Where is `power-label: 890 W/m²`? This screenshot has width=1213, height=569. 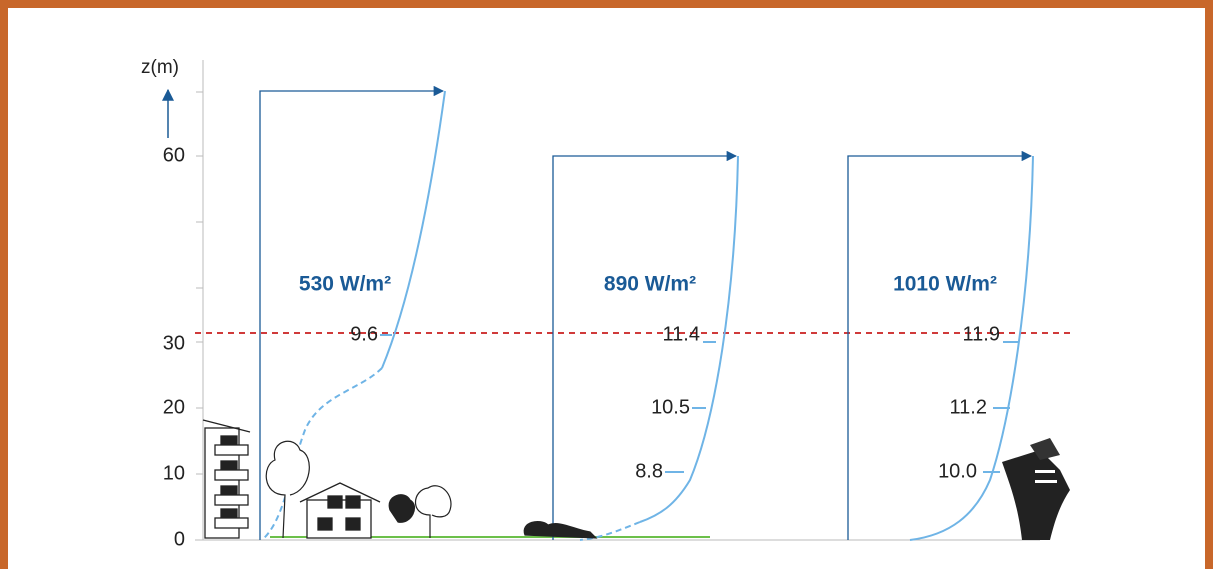 power-label: 890 W/m² is located at coordinates (650, 284).